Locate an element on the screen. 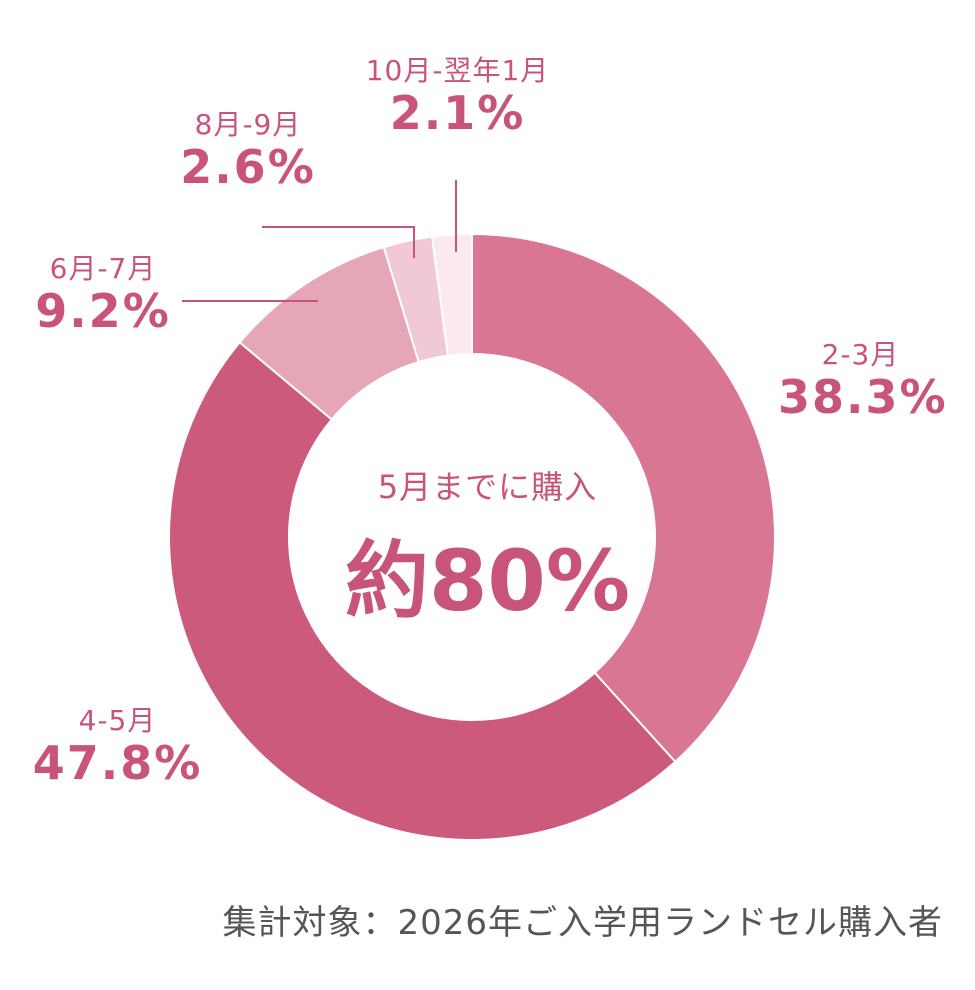 The image size is (975, 990). slice-label-2-3: 2-3月 38.3% is located at coordinates (863, 381).